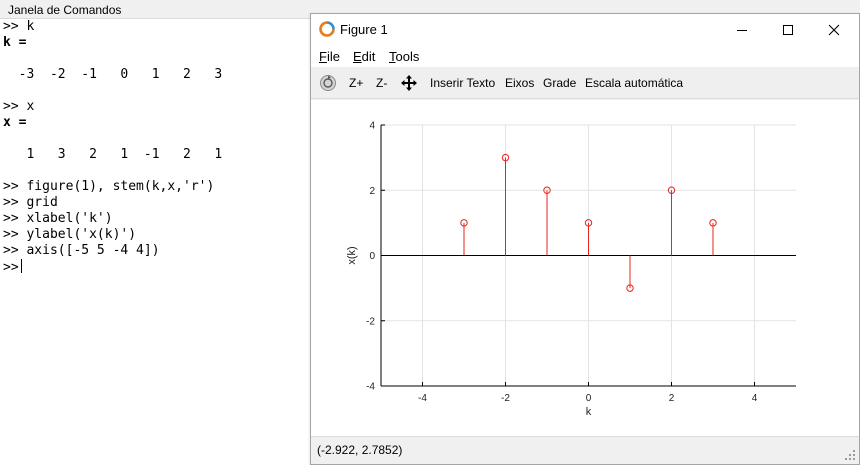 This screenshot has height=465, width=860. Describe the element at coordinates (15, 42) in the screenshot. I see `command-line: k =` at that location.